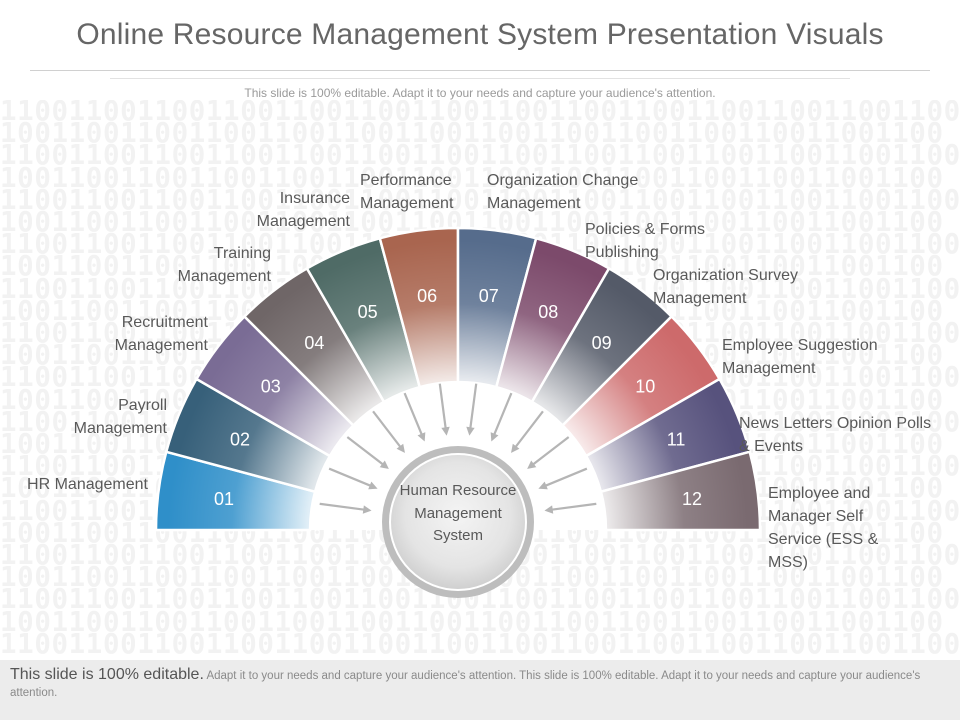  What do you see at coordinates (271, 386) in the screenshot?
I see `segment-number-03: 03` at bounding box center [271, 386].